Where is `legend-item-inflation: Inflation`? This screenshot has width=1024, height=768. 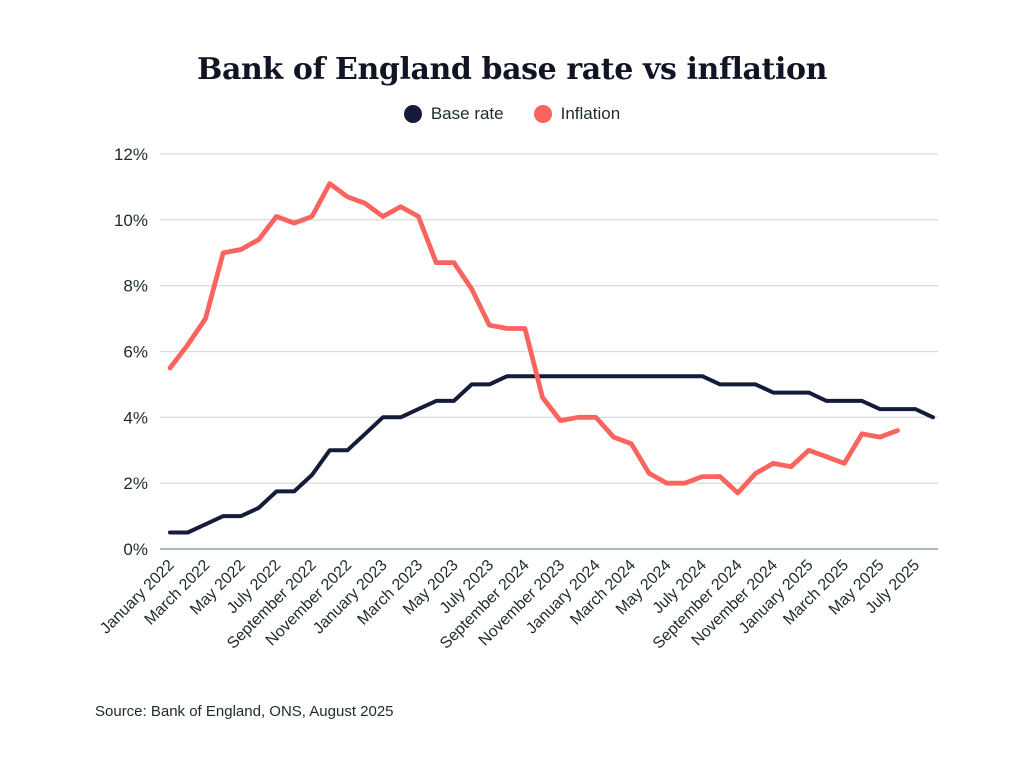
legend-item-inflation: Inflation is located at coordinates (577, 114).